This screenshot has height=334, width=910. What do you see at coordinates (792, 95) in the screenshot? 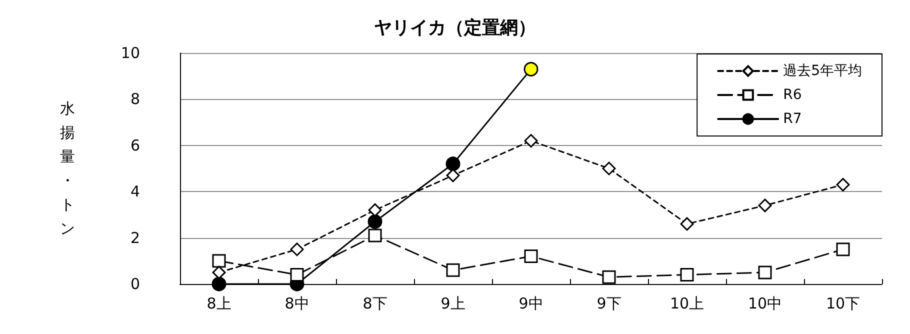
I see `legend-label: R6` at bounding box center [792, 95].